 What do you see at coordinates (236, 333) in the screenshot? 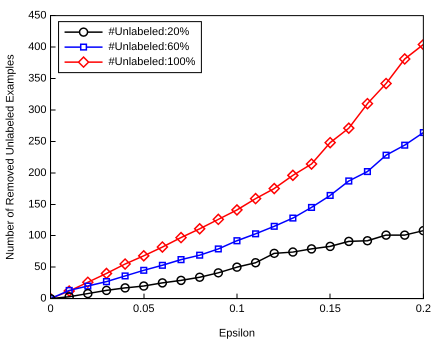
I see `x-axis-title: Epsilon` at bounding box center [236, 333].